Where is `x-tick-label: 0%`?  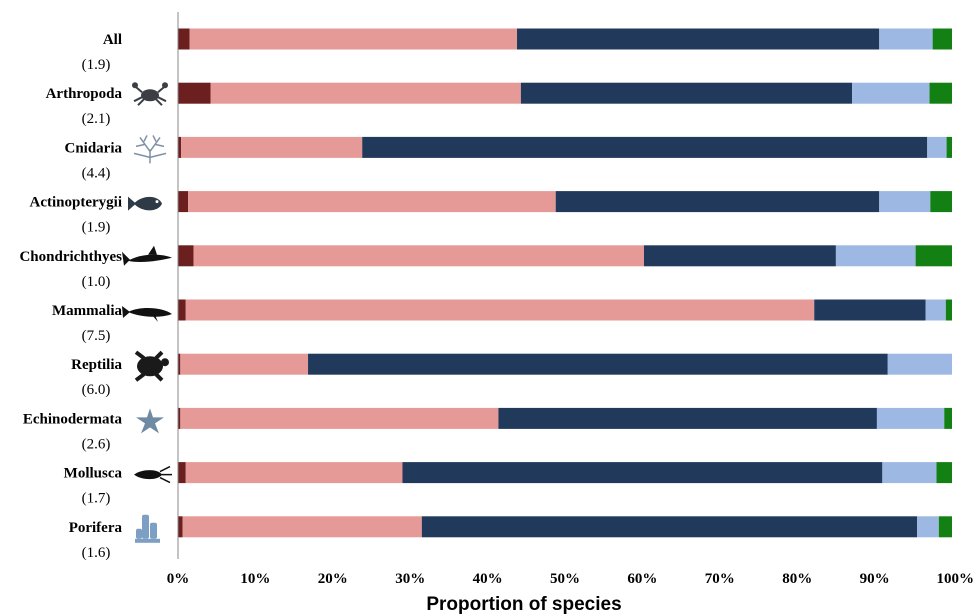
x-tick-label: 0% is located at coordinates (178, 579).